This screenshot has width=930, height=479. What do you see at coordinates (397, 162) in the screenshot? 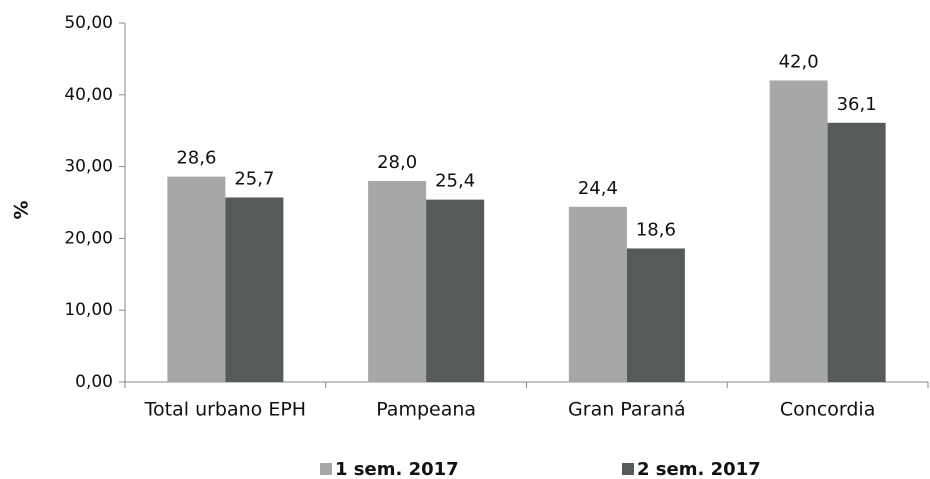
I see `data-label: 28,0` at bounding box center [397, 162].